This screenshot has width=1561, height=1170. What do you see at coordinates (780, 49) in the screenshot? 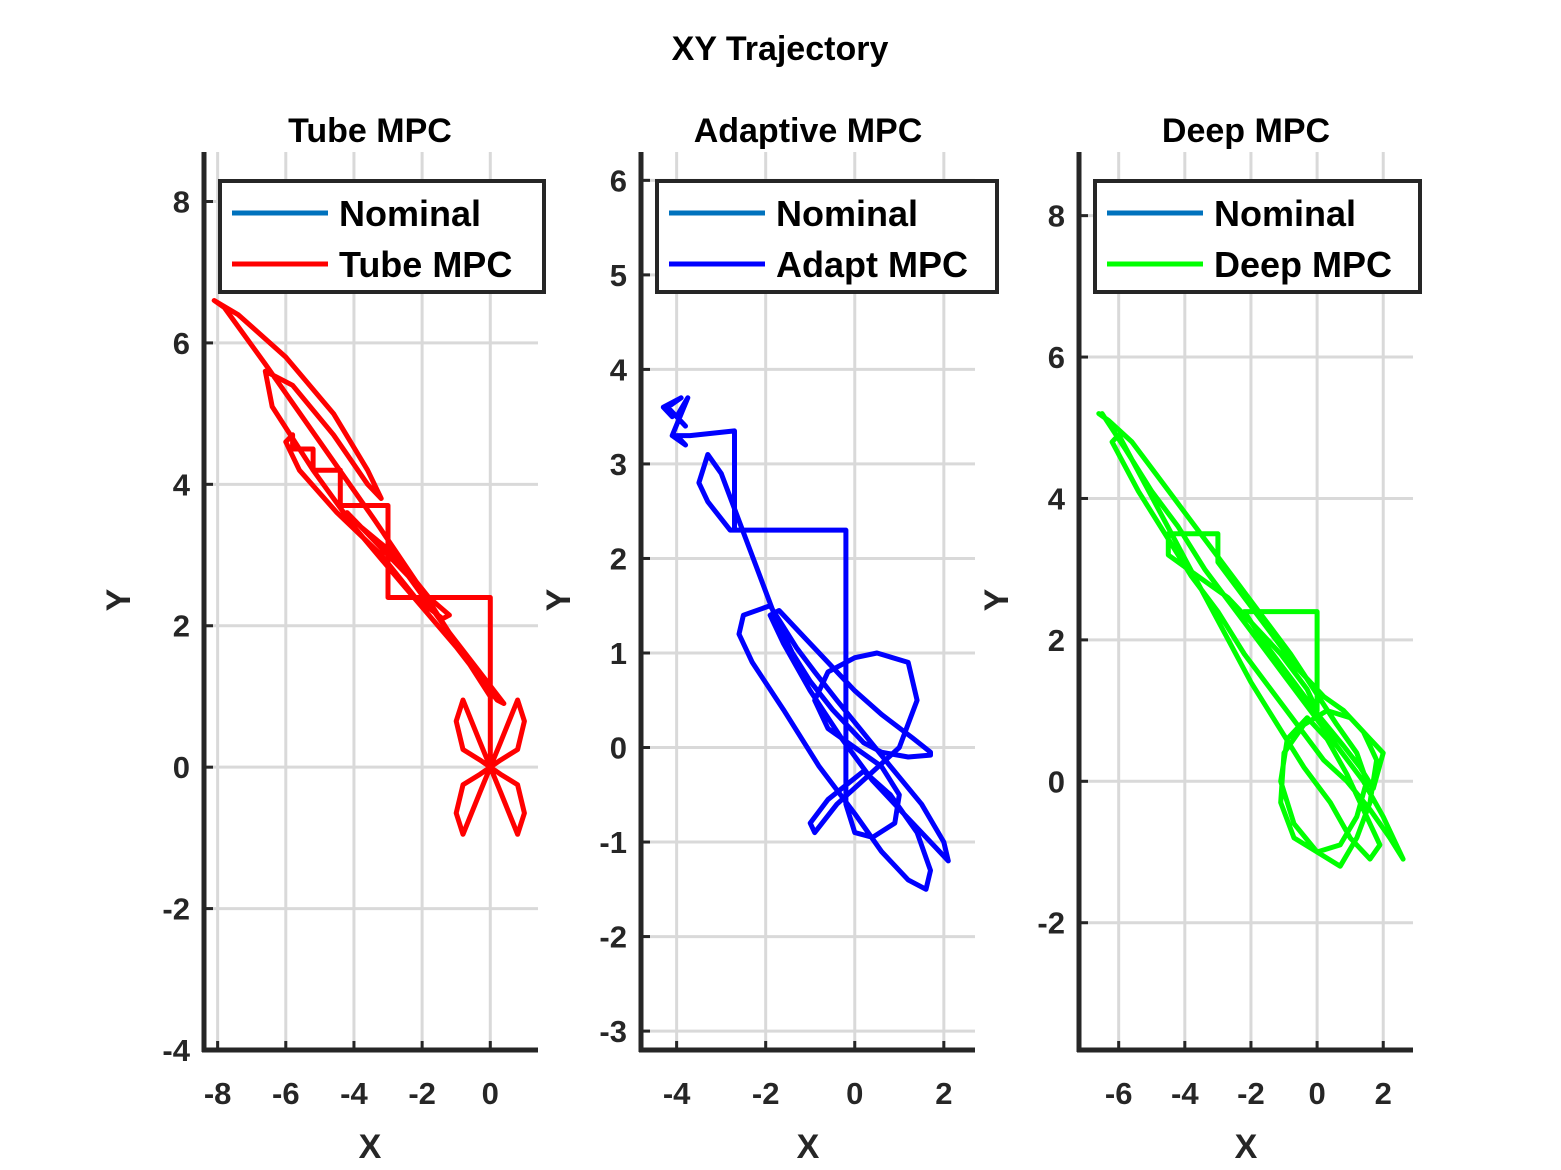
I see `figure-title: XY Trajectory` at bounding box center [780, 49].